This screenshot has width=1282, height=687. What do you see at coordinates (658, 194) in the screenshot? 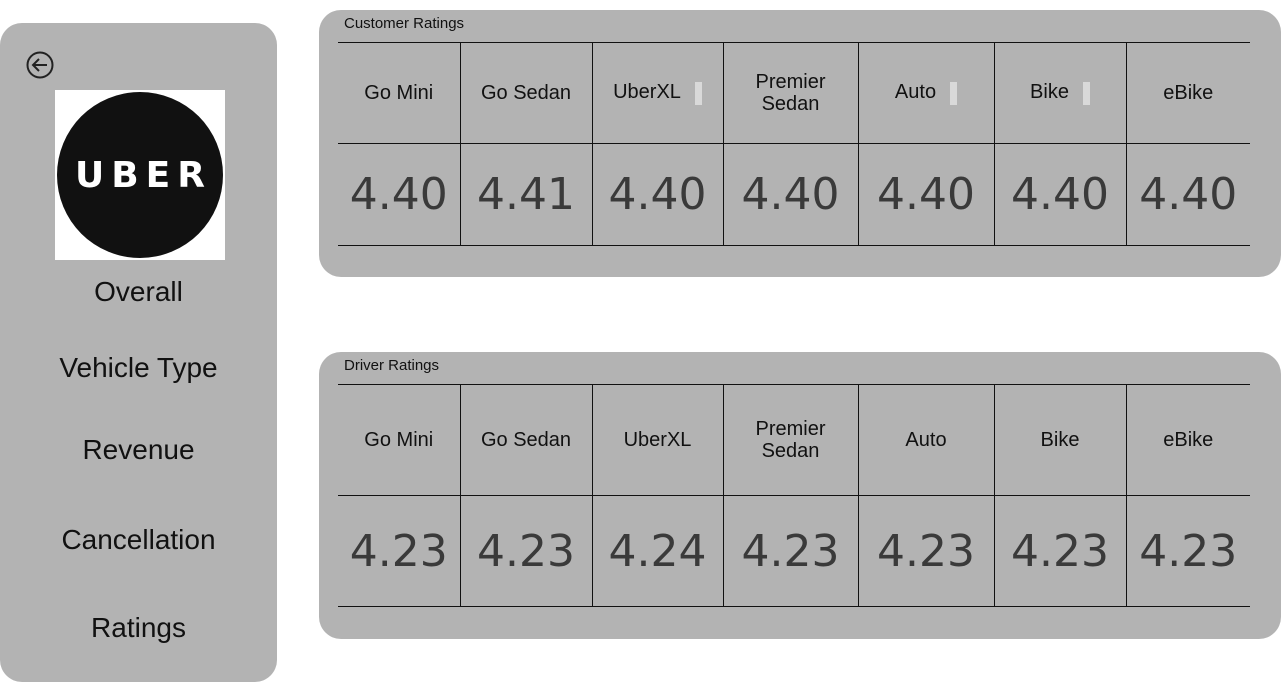
I see `customer-value-uberxl: 4.40` at bounding box center [658, 194].